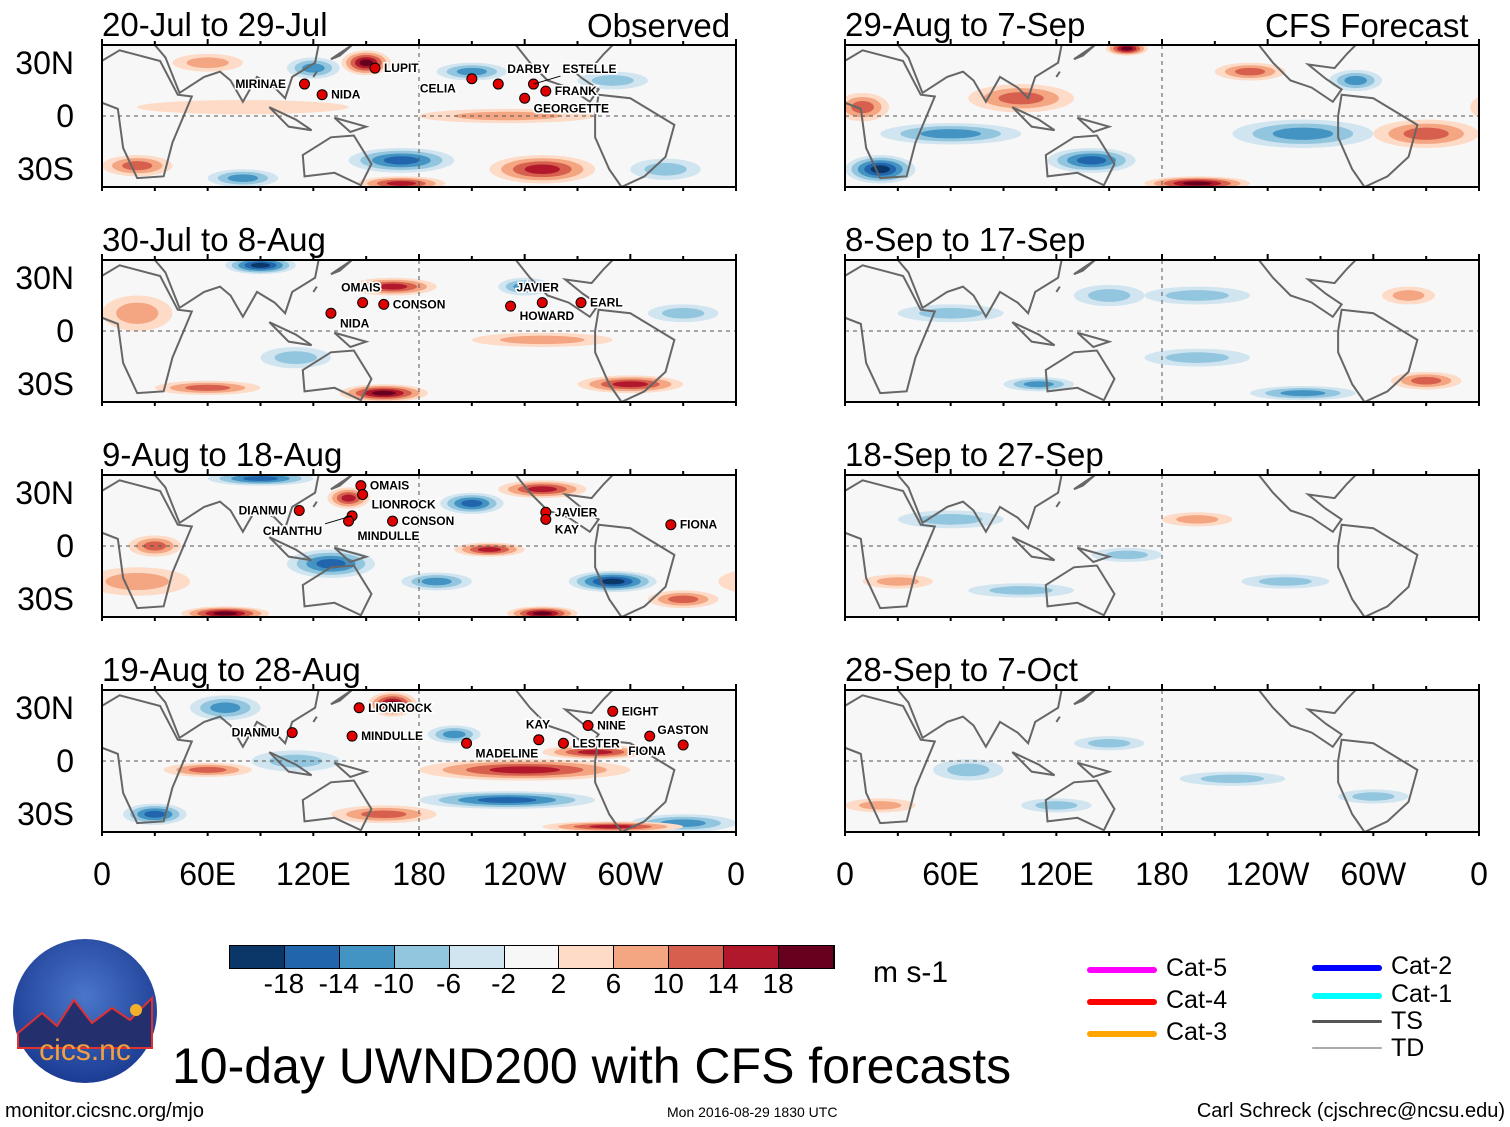 This screenshot has width=1510, height=1127. What do you see at coordinates (404, 505) in the screenshot?
I see `storm-label: LIONROCK` at bounding box center [404, 505].